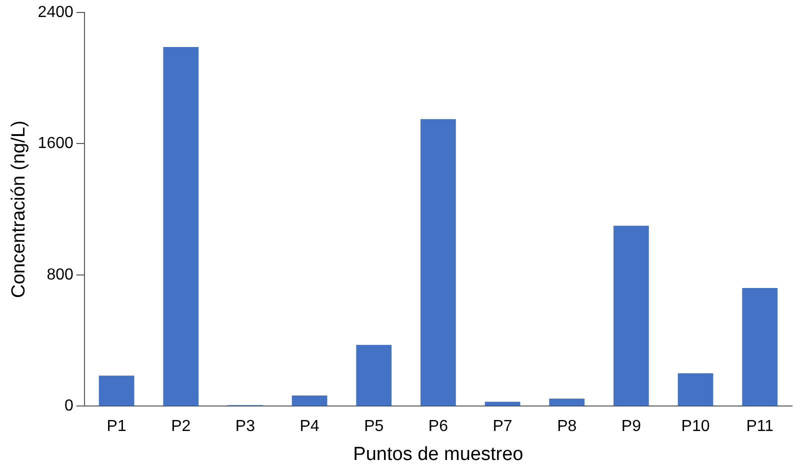  What do you see at coordinates (56, 143) in the screenshot?
I see `y-tick-label: 1600` at bounding box center [56, 143].